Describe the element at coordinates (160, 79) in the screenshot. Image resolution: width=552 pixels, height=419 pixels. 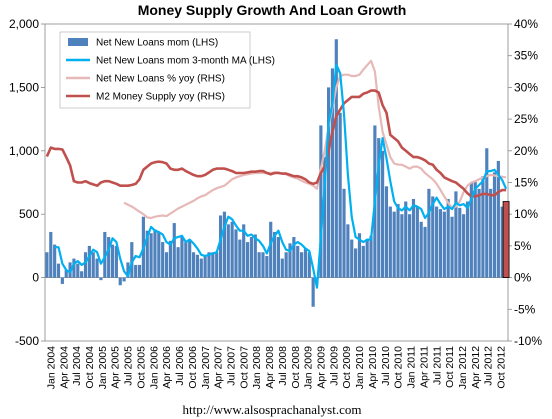
I see `legend-entry: Net New Loans % yoy (RHS)` at that location.